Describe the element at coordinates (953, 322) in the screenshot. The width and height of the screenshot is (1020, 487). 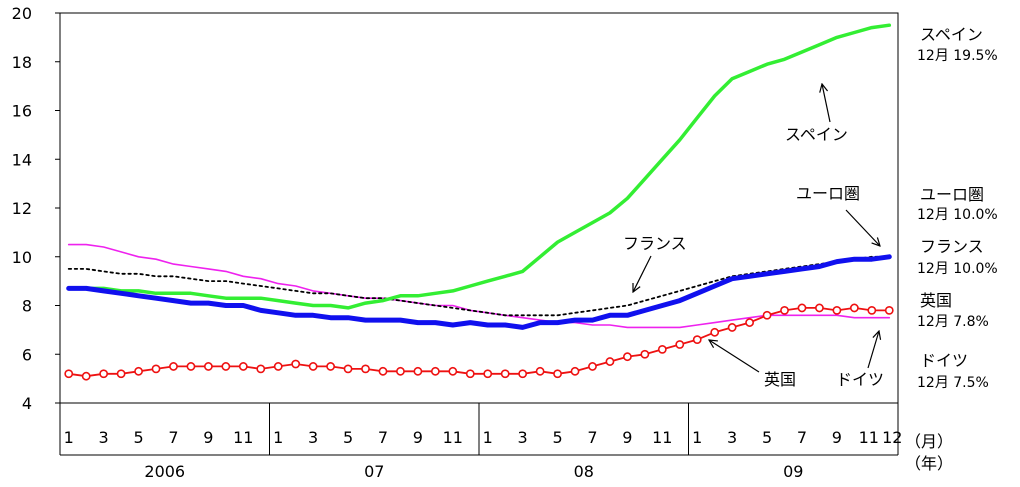
I see `right-label-value: 12月 7.8%` at that location.